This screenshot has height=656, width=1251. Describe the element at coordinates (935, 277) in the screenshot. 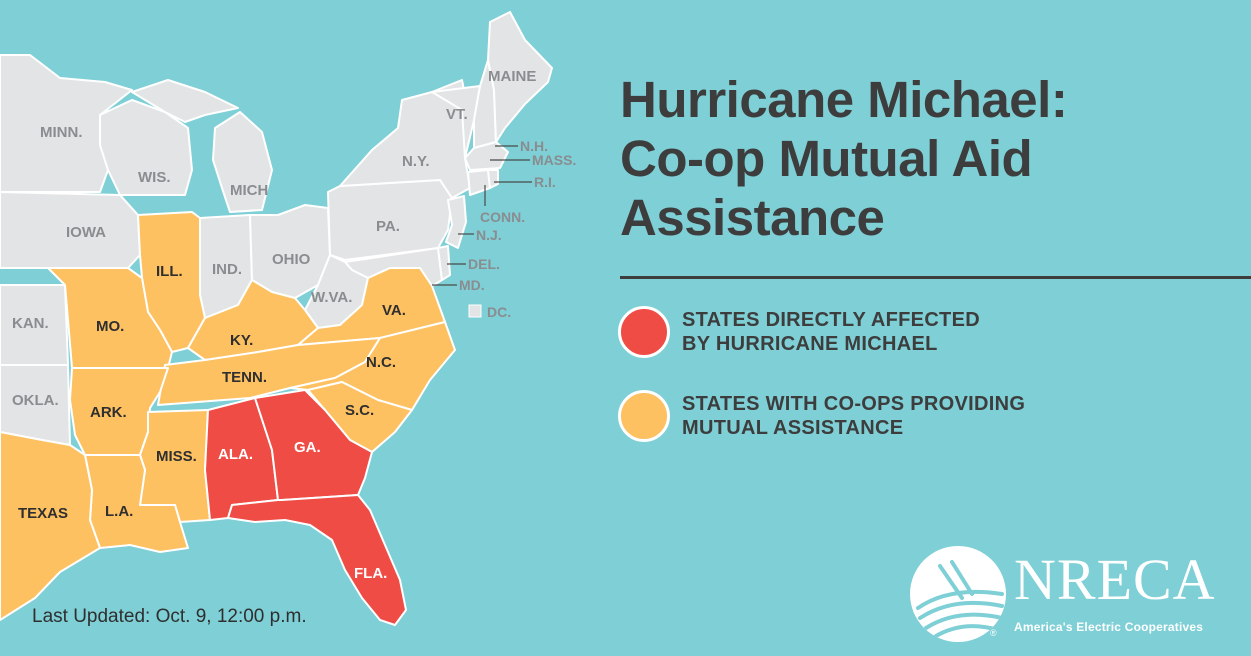

I see `title-divider` at that location.